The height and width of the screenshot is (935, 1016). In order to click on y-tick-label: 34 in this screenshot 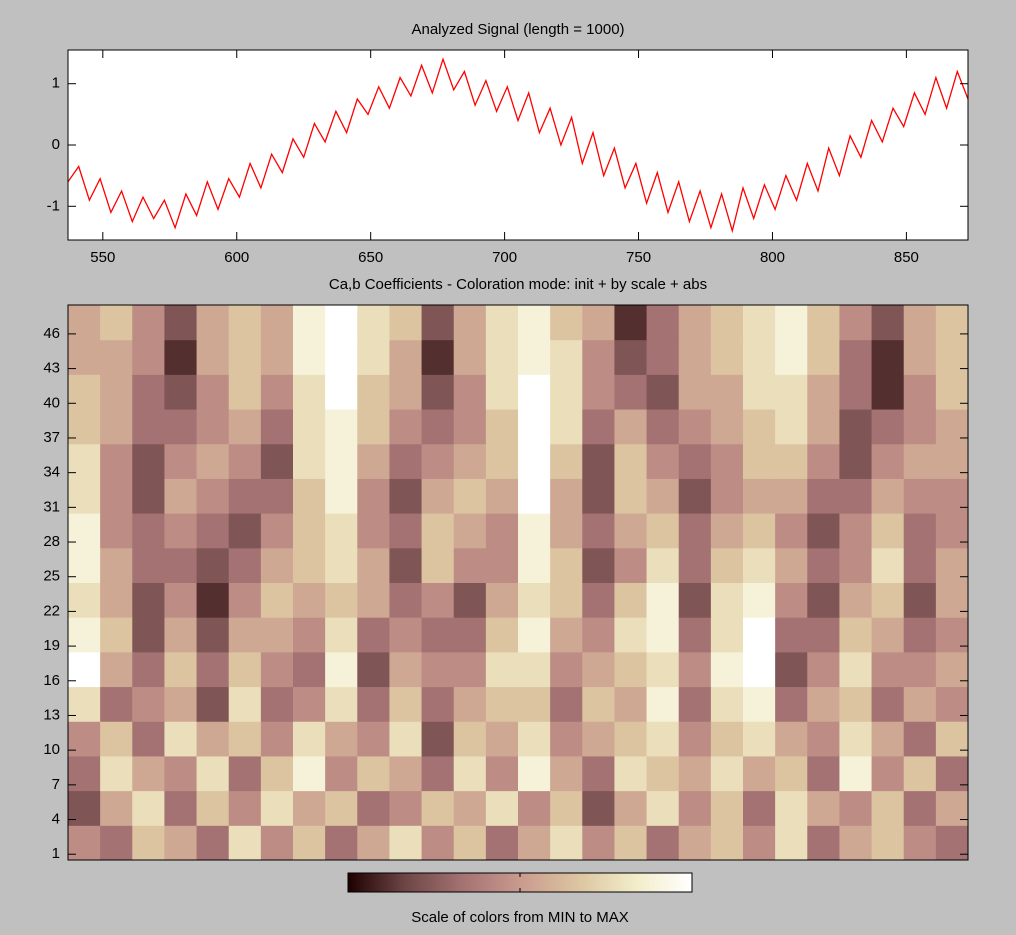, I will do `click(51, 472)`.